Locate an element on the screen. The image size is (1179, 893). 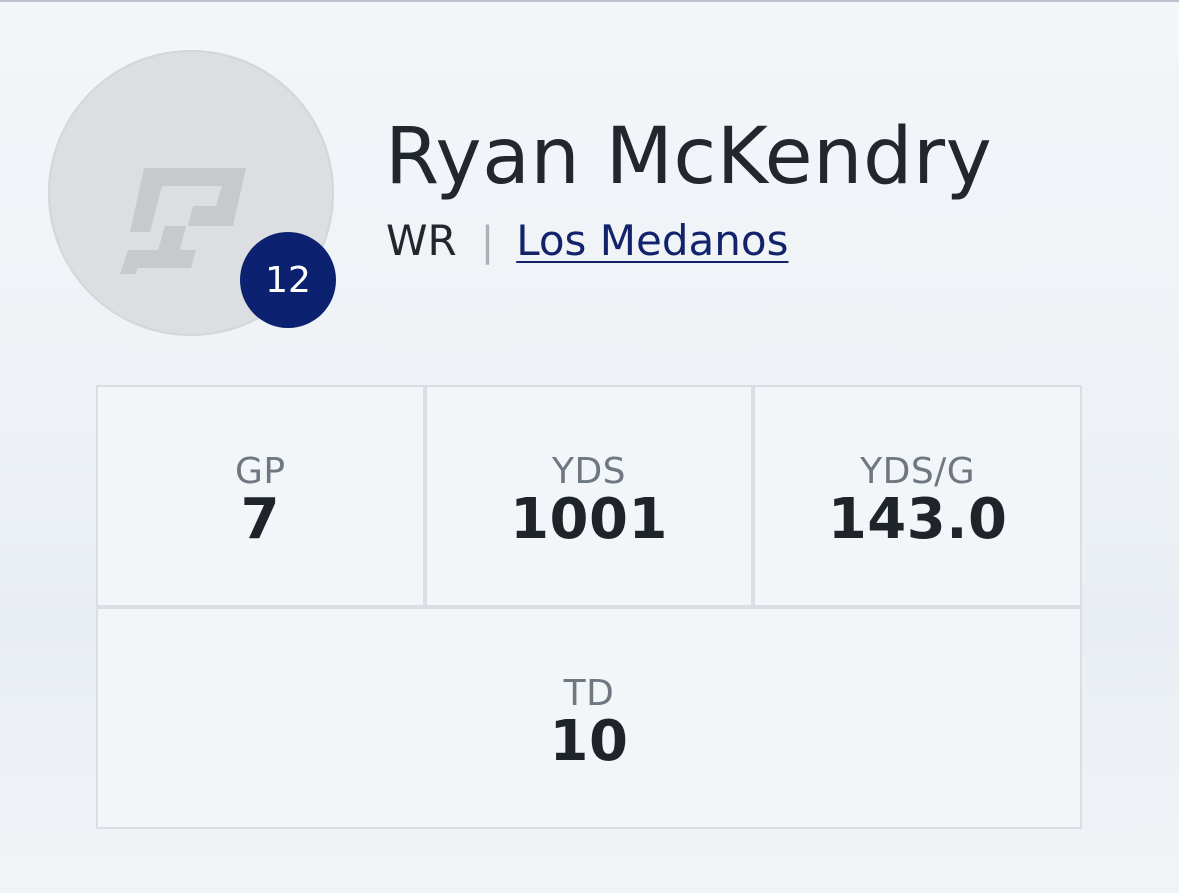
stat-label: YDS is located at coordinates (589, 471).